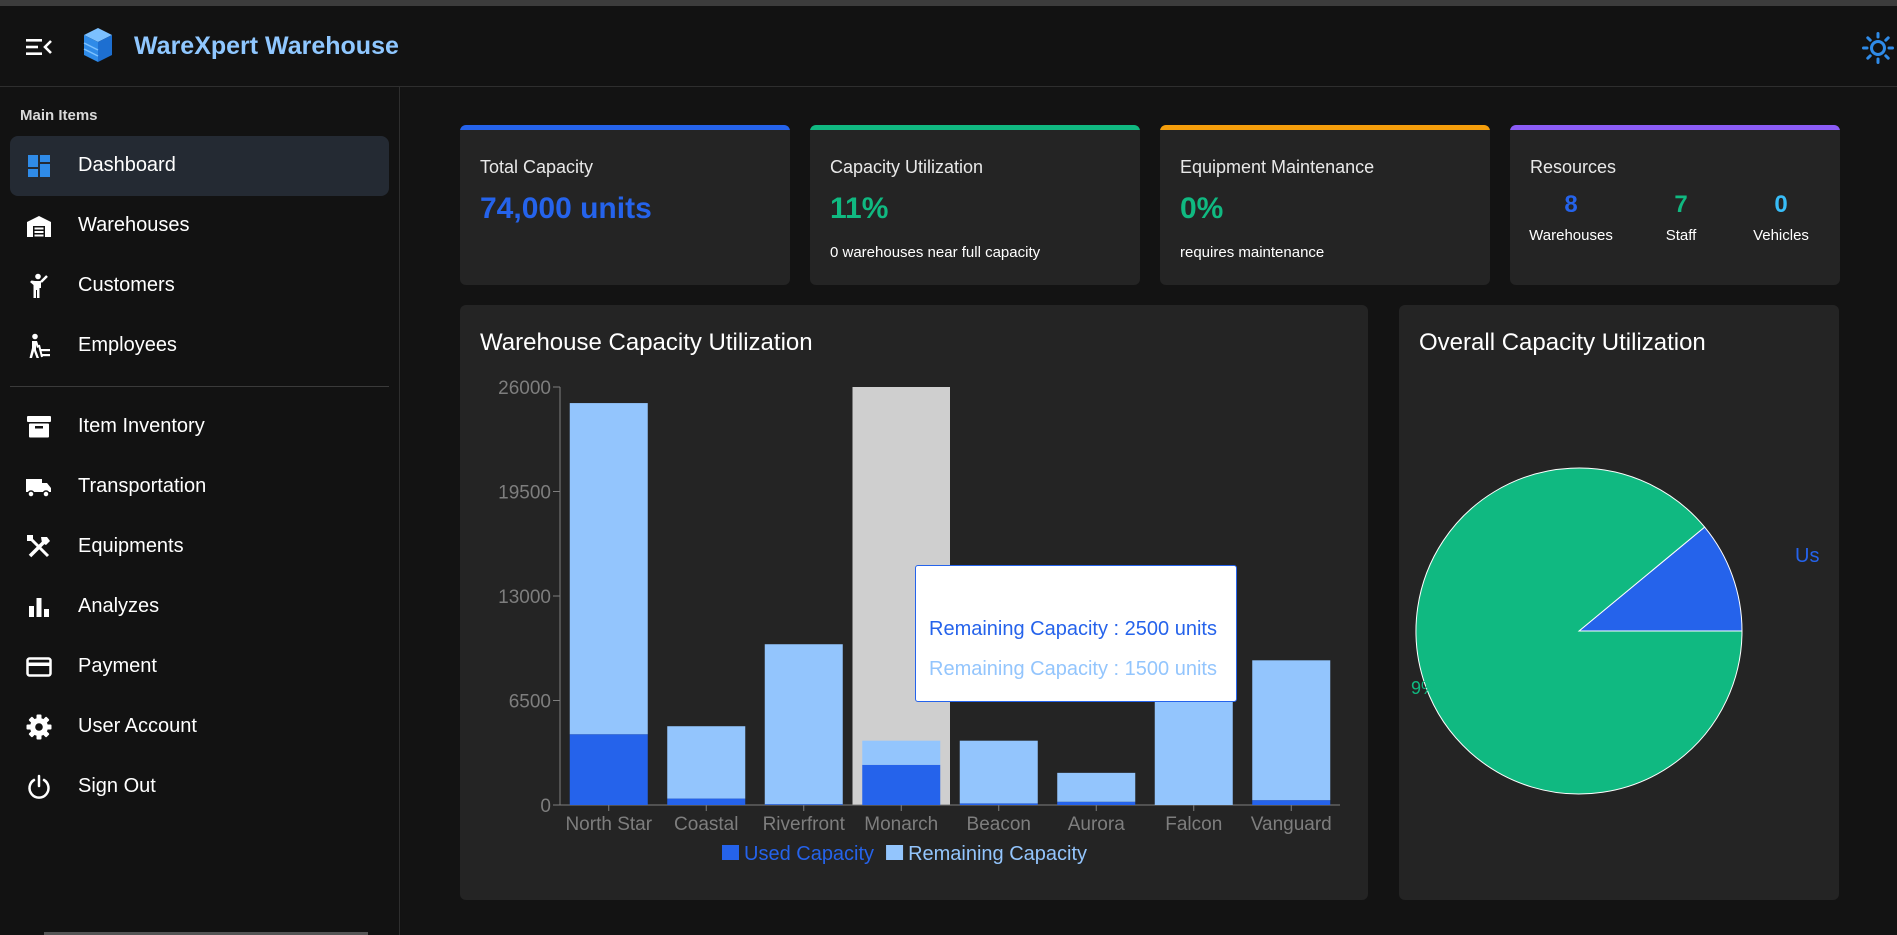 This screenshot has height=935, width=1897. What do you see at coordinates (39, 787) in the screenshot?
I see `power-icon` at bounding box center [39, 787].